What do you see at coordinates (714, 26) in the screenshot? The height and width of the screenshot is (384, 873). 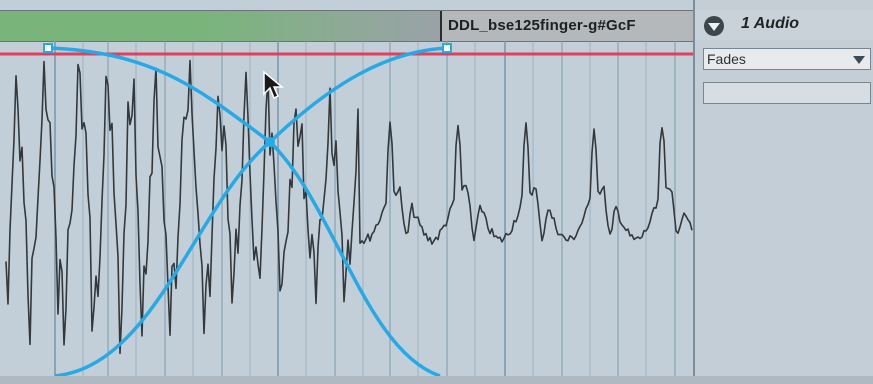 I see `triangle-down-icon` at bounding box center [714, 26].